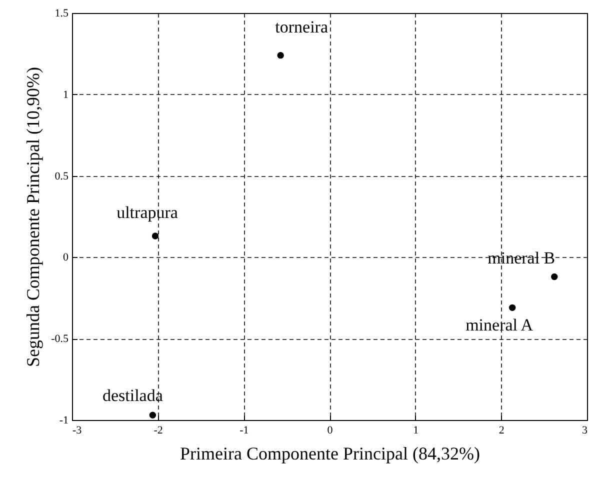 The height and width of the screenshot is (477, 589). What do you see at coordinates (585, 430) in the screenshot?
I see `x-tick-label: 3` at bounding box center [585, 430].